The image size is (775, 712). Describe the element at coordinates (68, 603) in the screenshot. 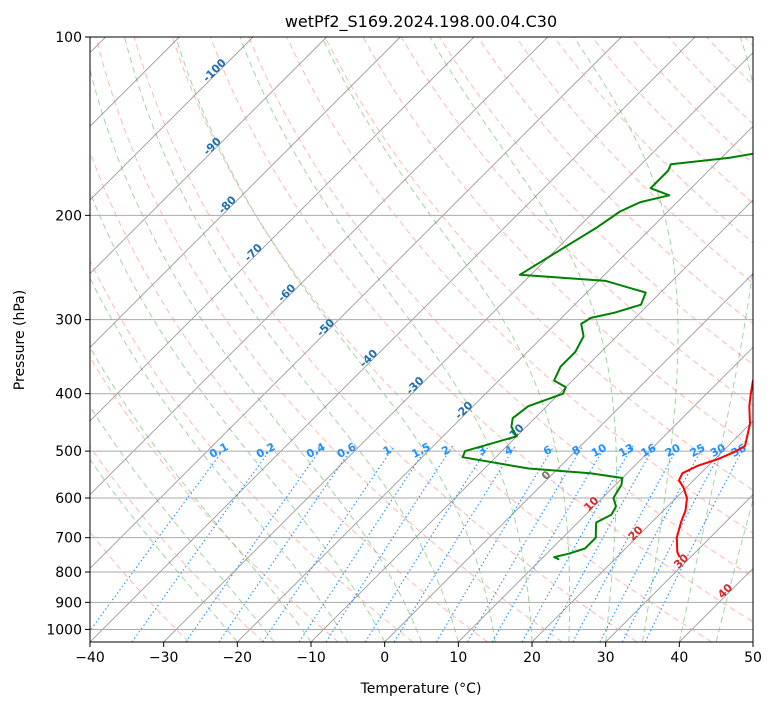

I see `y-tick-label: 900` at that location.